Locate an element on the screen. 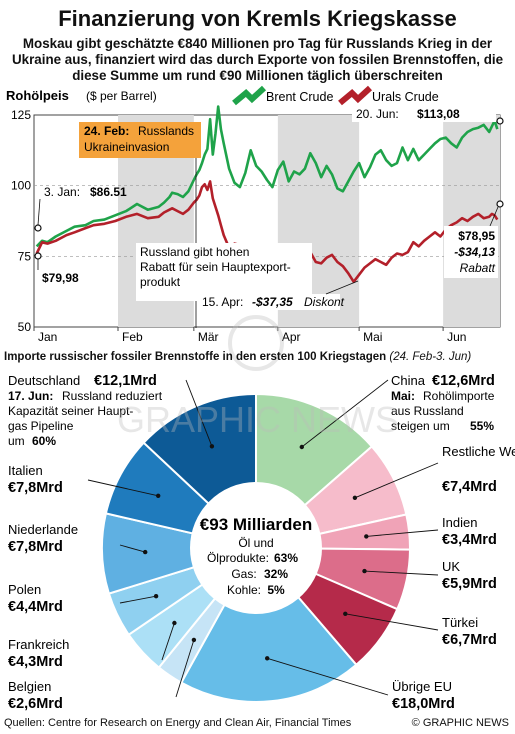  urals-end-discount-label: Rabatt is located at coordinates (478, 268).